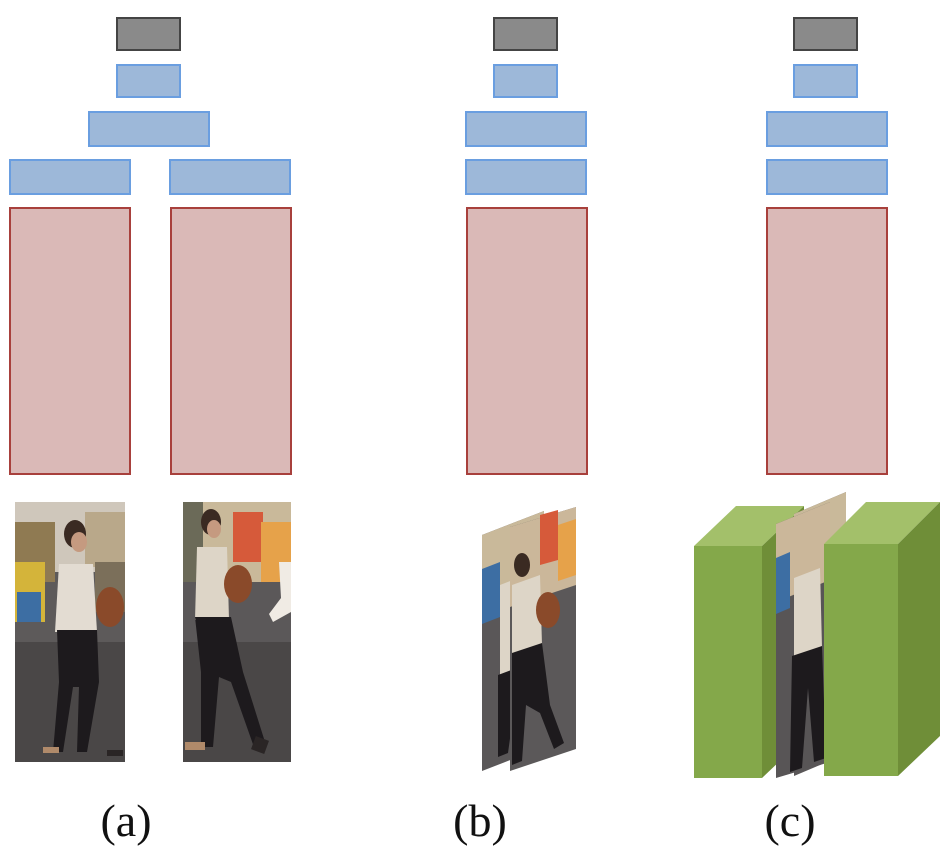 This screenshot has width=948, height=857. What do you see at coordinates (543, 639) in the screenshot?
I see `b-input-frame-front` at bounding box center [543, 639].